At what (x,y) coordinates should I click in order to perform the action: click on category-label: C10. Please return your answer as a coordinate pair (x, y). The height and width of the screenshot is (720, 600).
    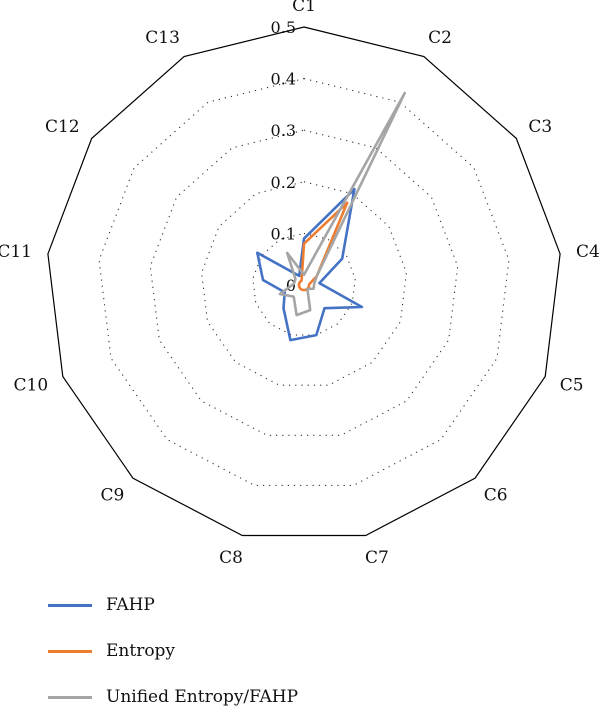
    Looking at the image, I should click on (31, 385).